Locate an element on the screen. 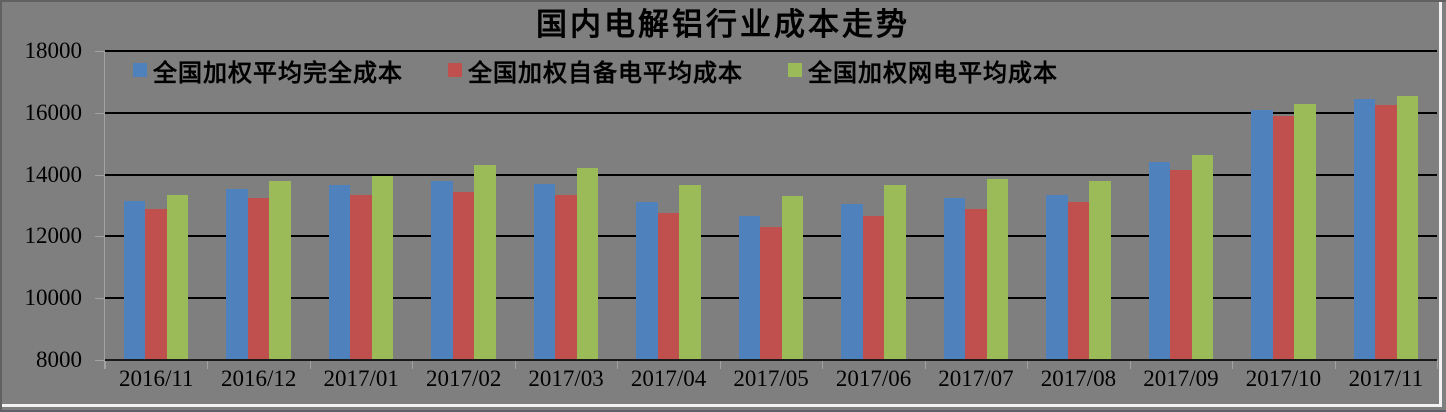 The height and width of the screenshot is (412, 1446). chart-legend: 全国加权平均完全成本 全国加权自备电平均成本 全国加权网电平均成本 is located at coordinates (595, 70).